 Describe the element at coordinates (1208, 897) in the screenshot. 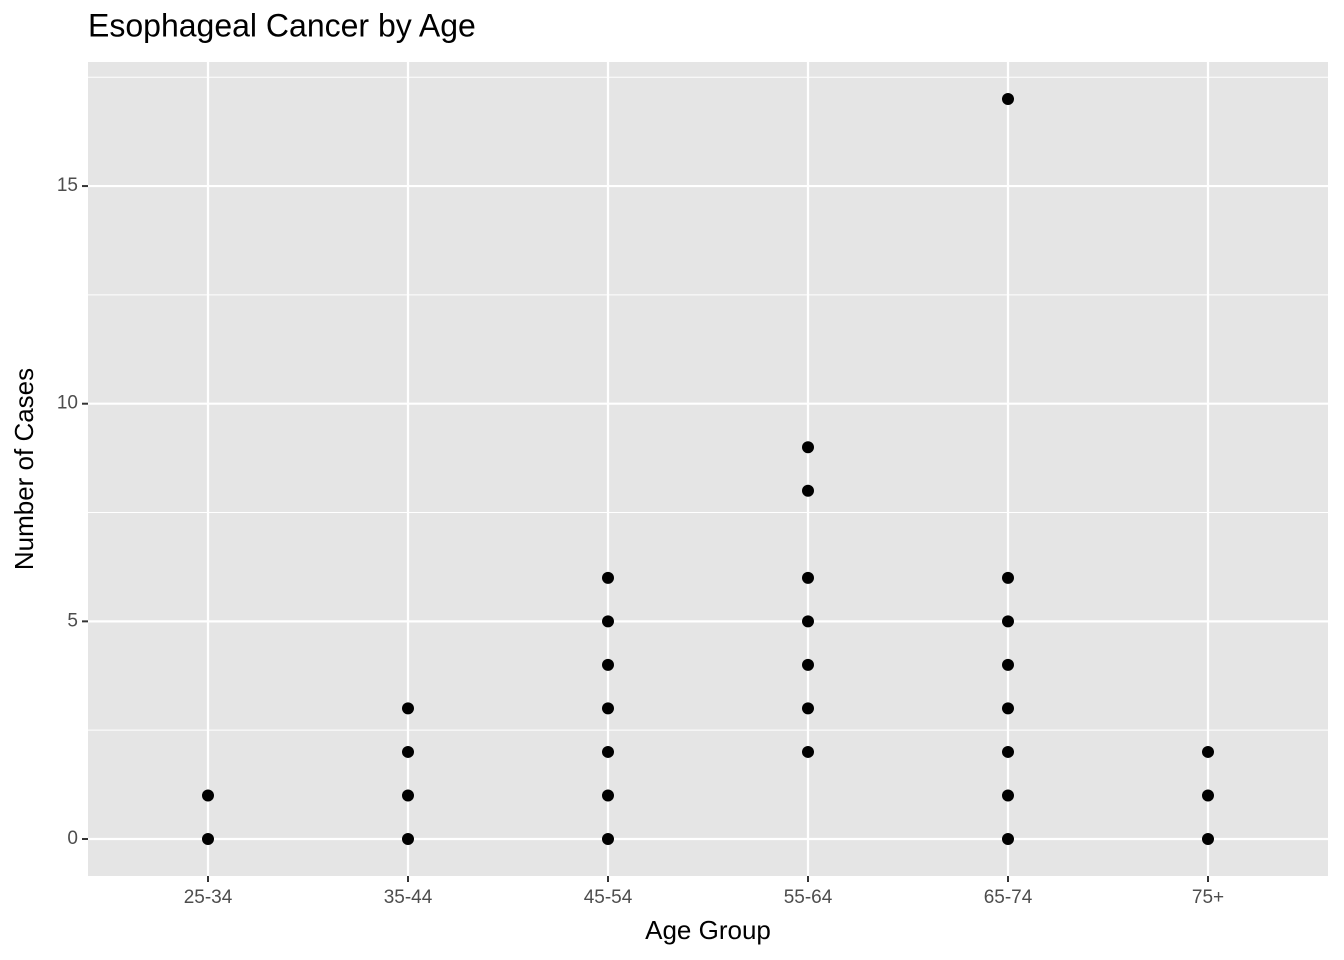

I see `x-tick-label: 75+` at that location.